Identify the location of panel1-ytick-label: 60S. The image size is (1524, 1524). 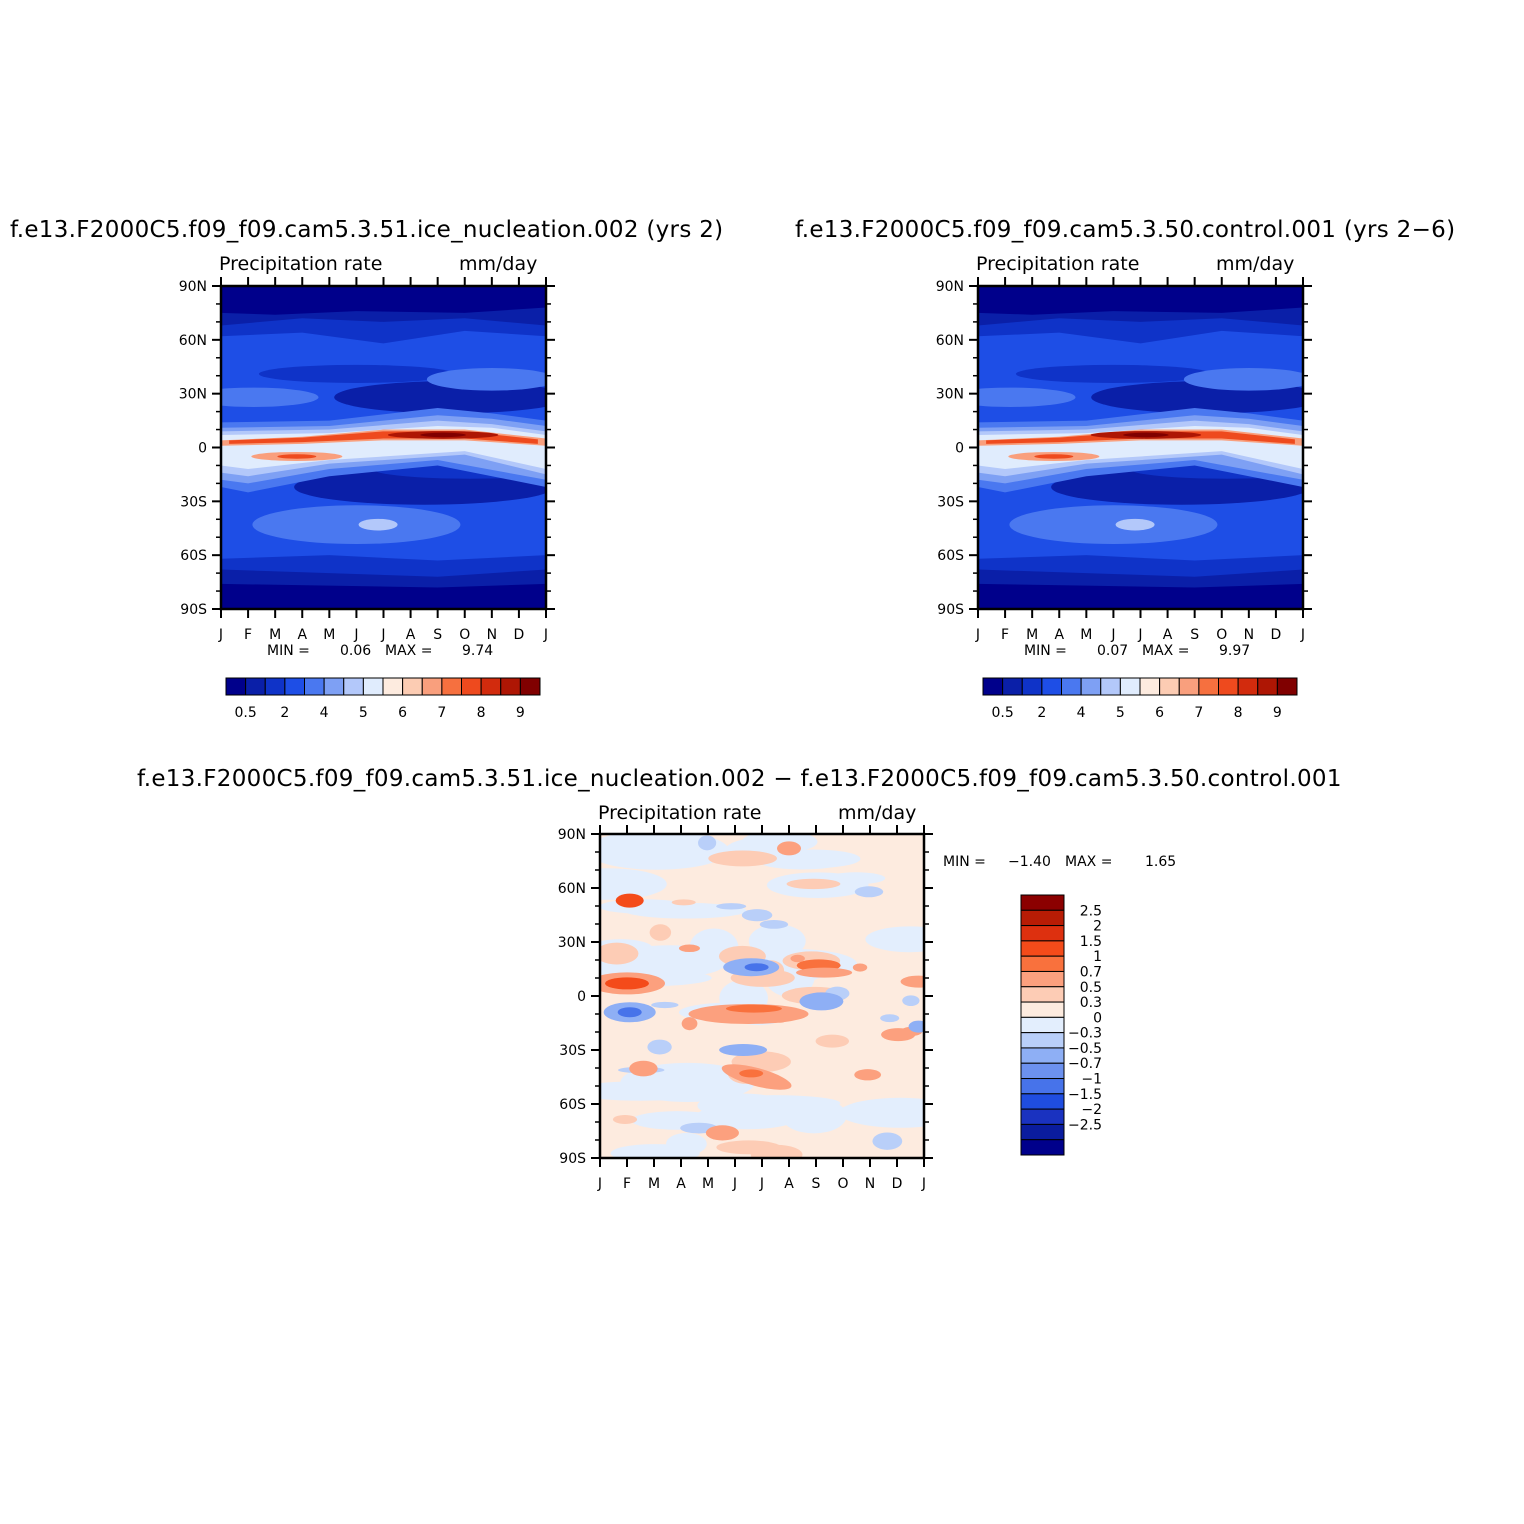
(193, 556).